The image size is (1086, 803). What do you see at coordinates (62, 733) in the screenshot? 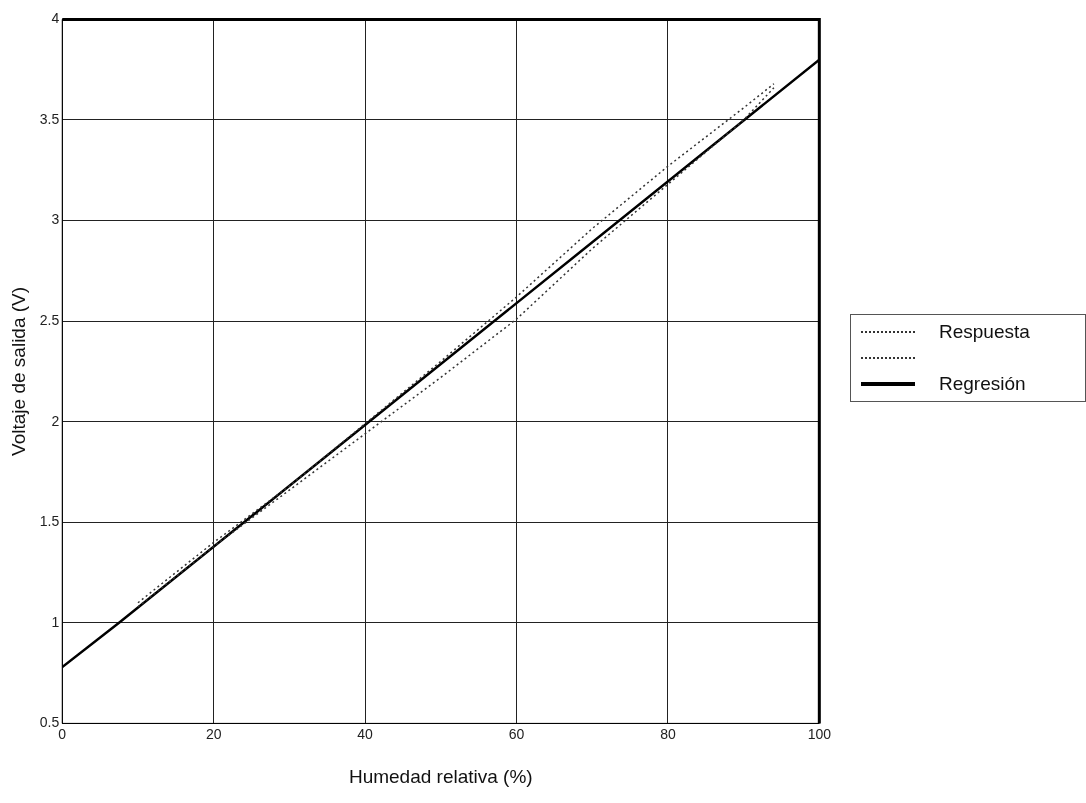
I see `x-tick-label: 0` at bounding box center [62, 733].